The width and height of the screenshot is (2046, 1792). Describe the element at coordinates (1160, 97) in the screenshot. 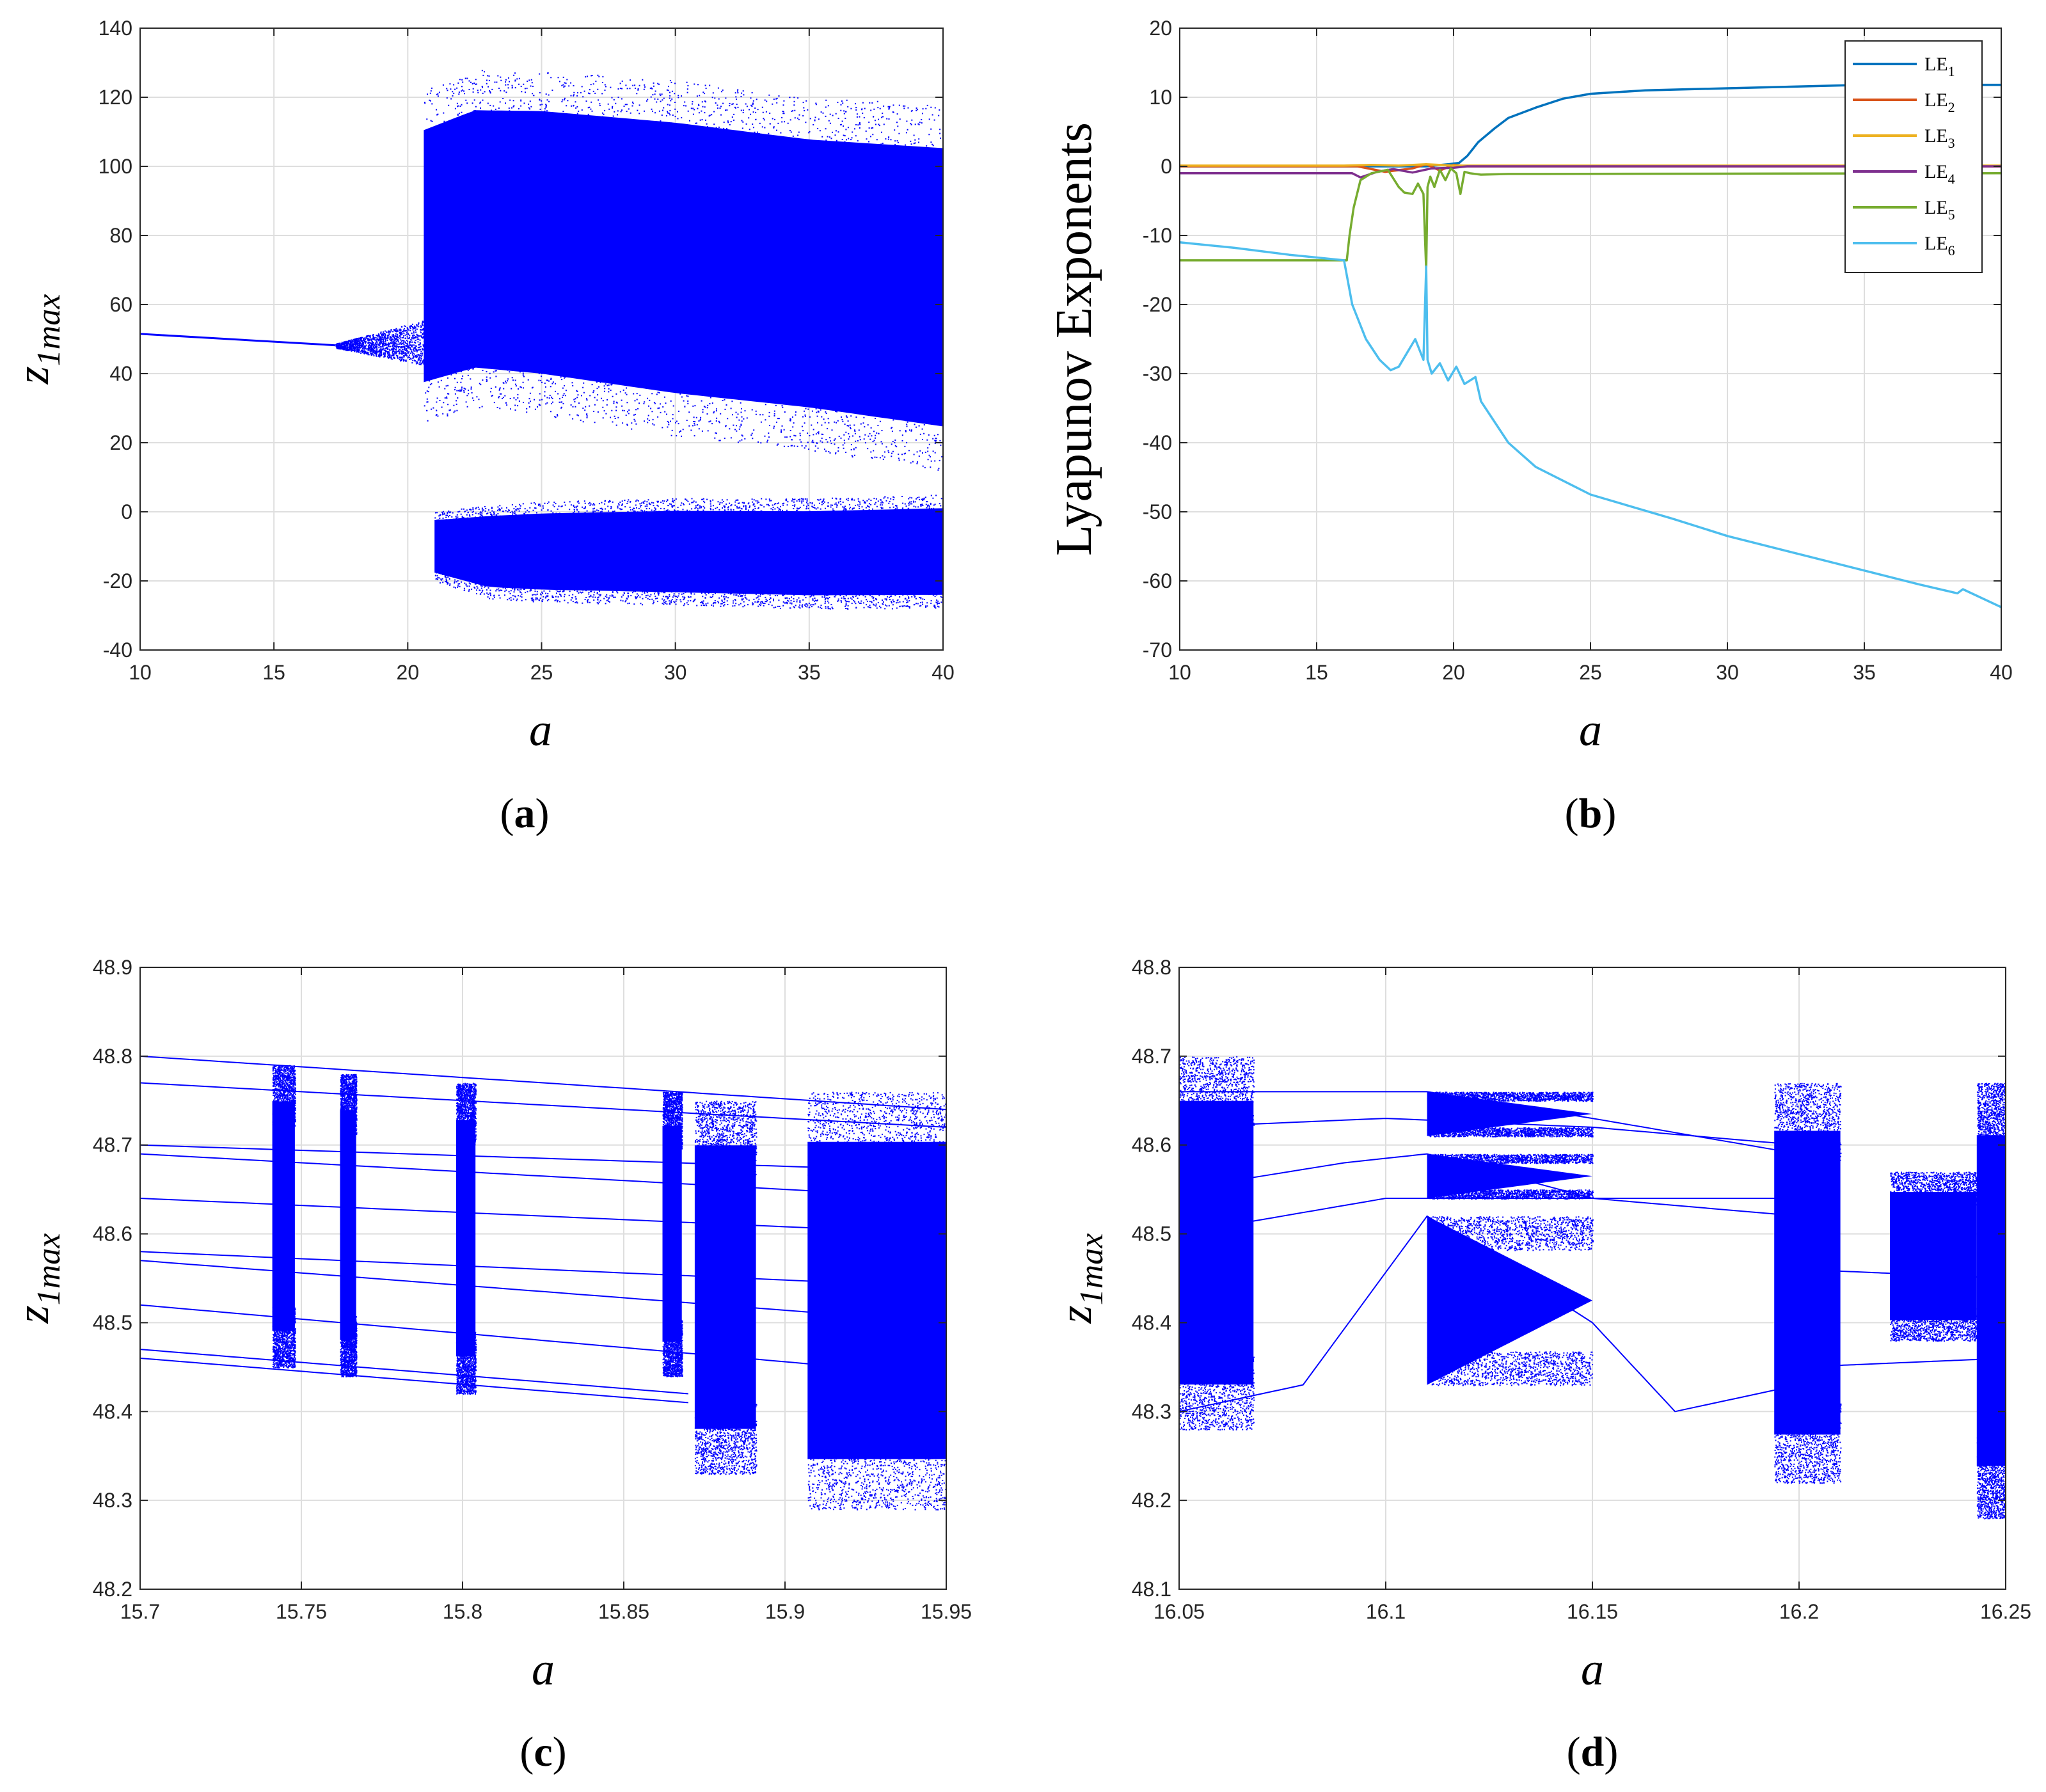

I see `y-tick-label: 10` at that location.